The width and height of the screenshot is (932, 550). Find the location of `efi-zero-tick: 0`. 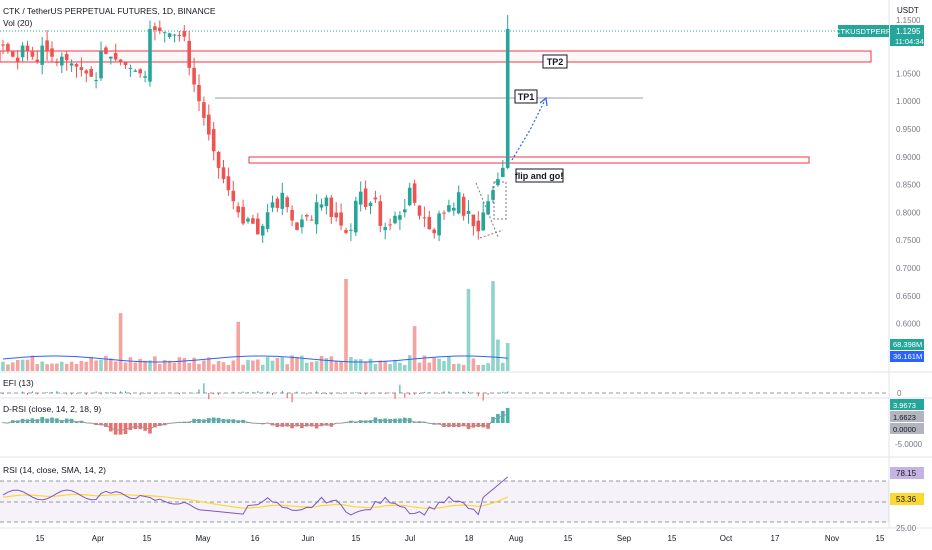

efi-zero-tick: 0 is located at coordinates (899, 393).